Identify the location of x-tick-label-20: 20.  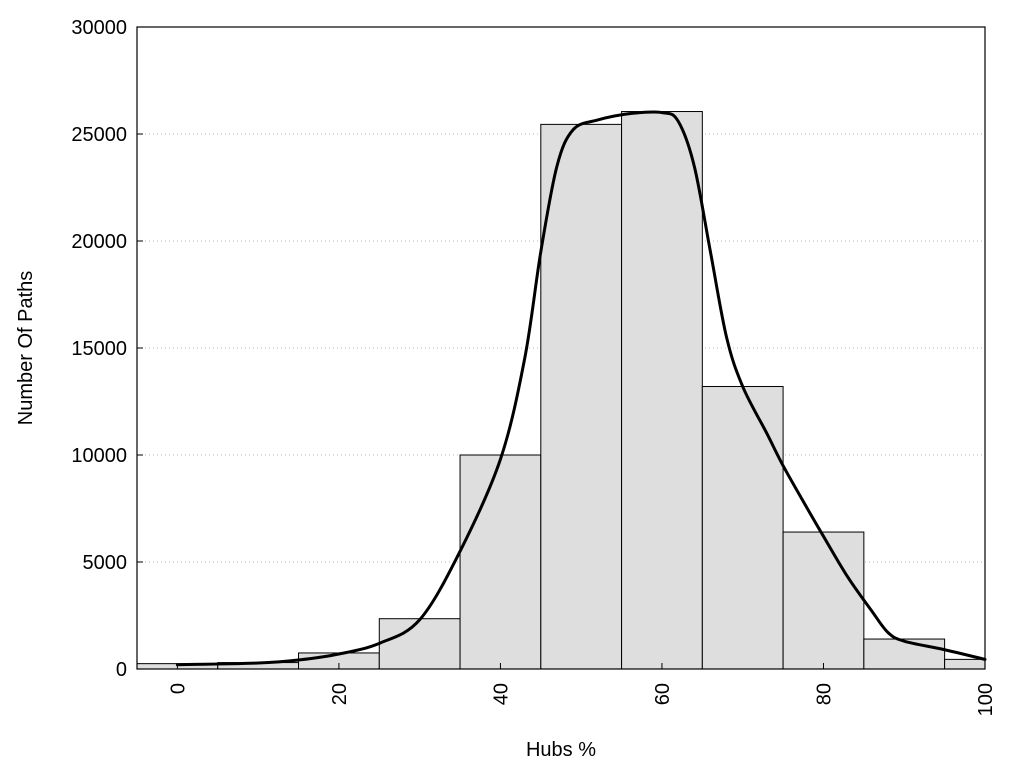
(340, 694).